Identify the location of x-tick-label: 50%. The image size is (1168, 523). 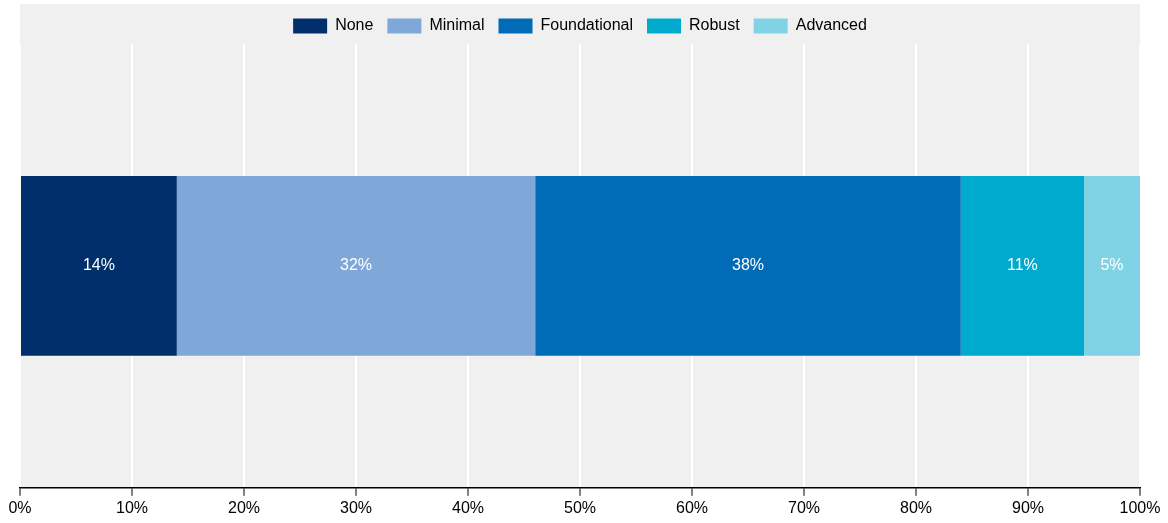
(580, 507).